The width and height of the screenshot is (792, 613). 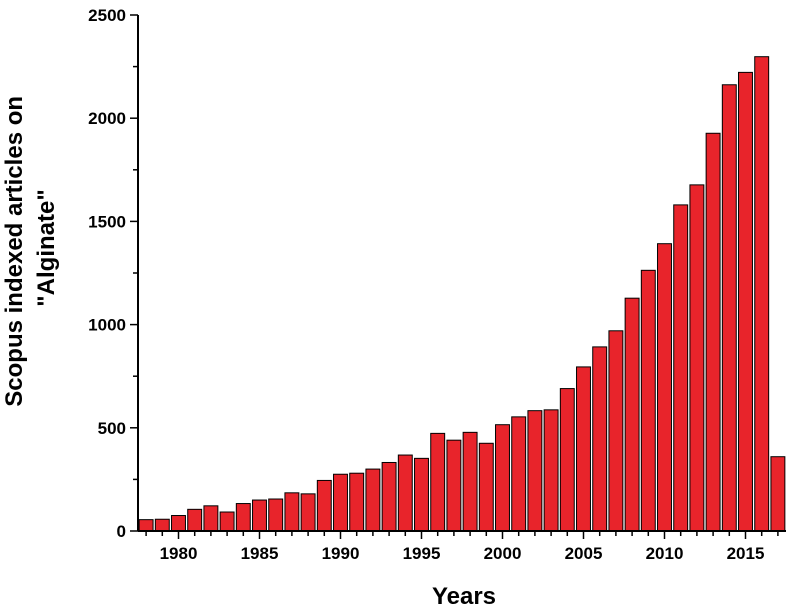 I want to click on bar-2011, so click(x=681, y=368).